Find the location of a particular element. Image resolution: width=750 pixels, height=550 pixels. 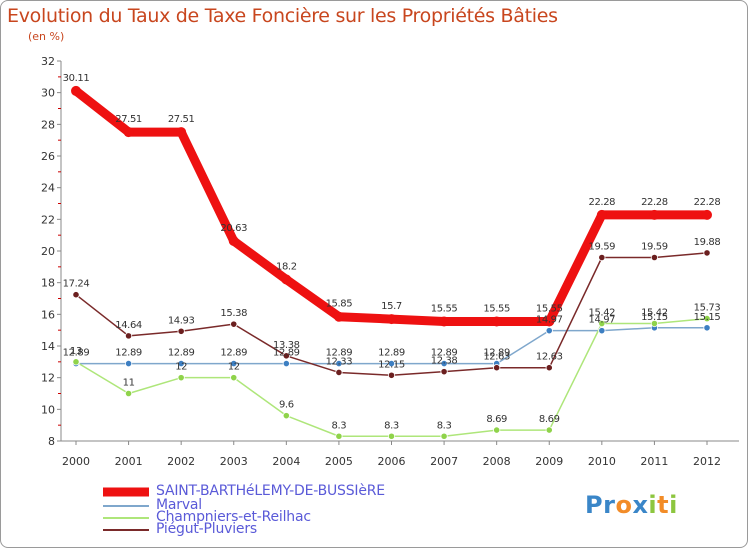

y-tick-label: 20 is located at coordinates (48, 251).